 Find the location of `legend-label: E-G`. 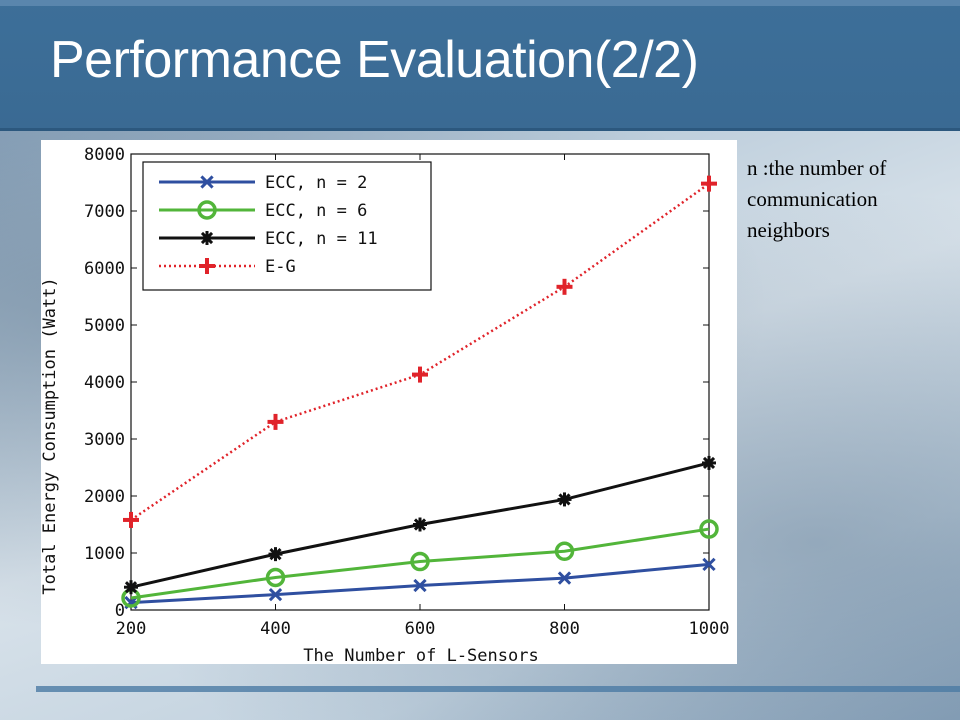

legend-label: E-G is located at coordinates (280, 267).